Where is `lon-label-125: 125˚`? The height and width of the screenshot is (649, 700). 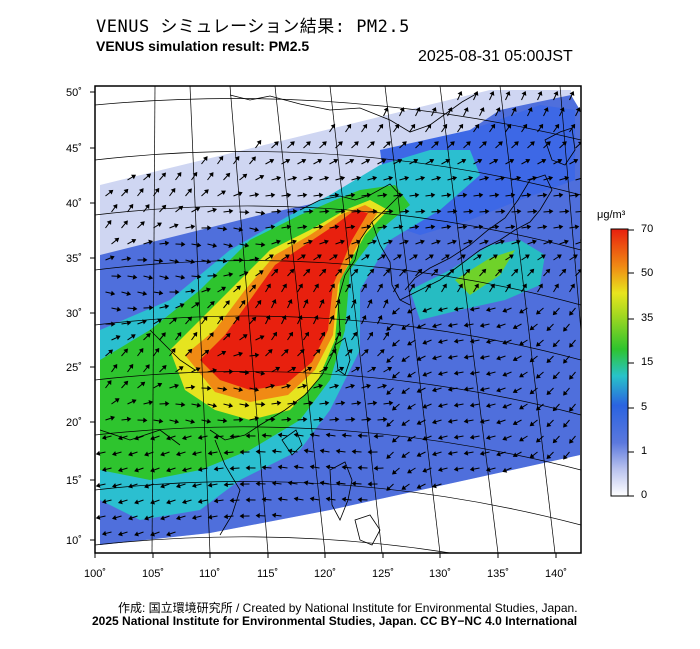 lon-label-125: 125˚ is located at coordinates (383, 574).